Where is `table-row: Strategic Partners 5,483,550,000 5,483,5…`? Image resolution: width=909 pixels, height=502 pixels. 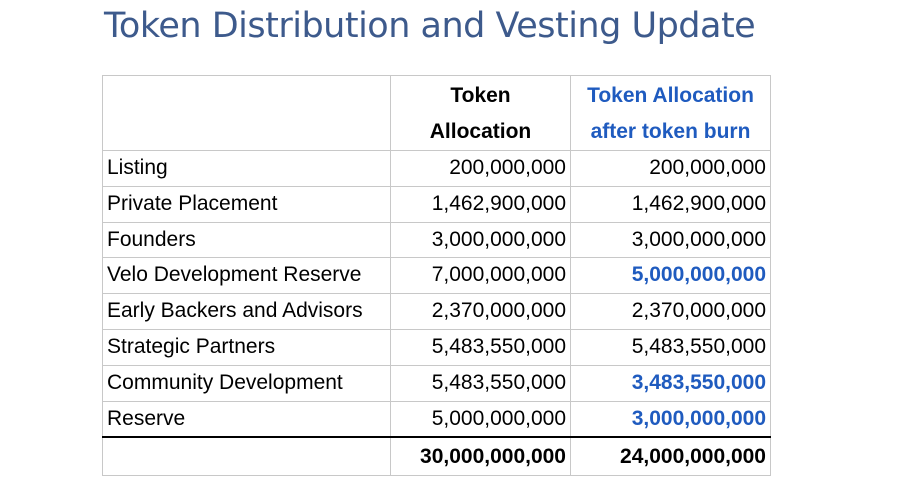
table-row: Strategic Partners 5,483,550,000 5,483,5… is located at coordinates (436, 347).